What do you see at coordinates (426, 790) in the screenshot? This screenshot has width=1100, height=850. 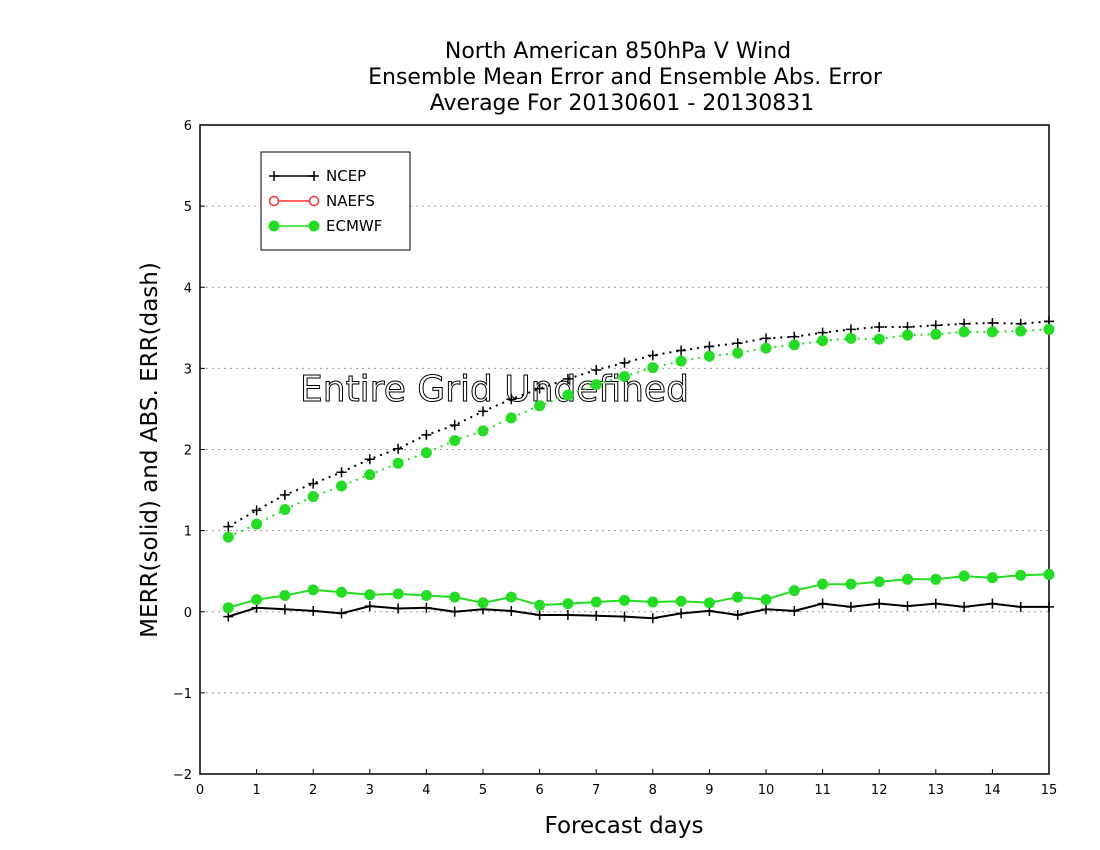 I see `x-tick-label: 4` at bounding box center [426, 790].